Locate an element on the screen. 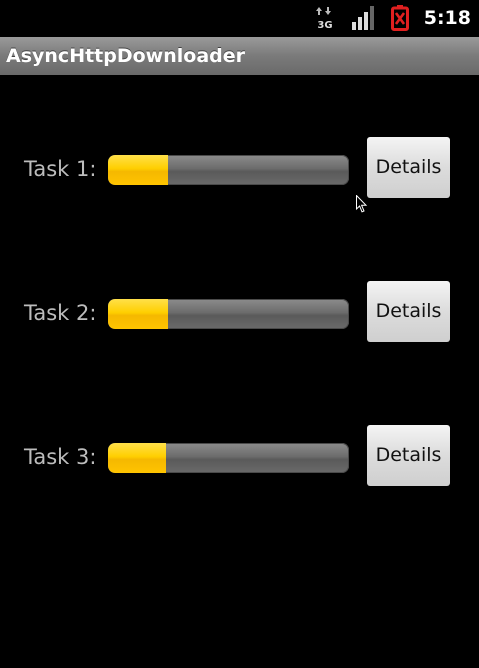 The image size is (479, 668). task-label: Task 1: is located at coordinates (60, 169).